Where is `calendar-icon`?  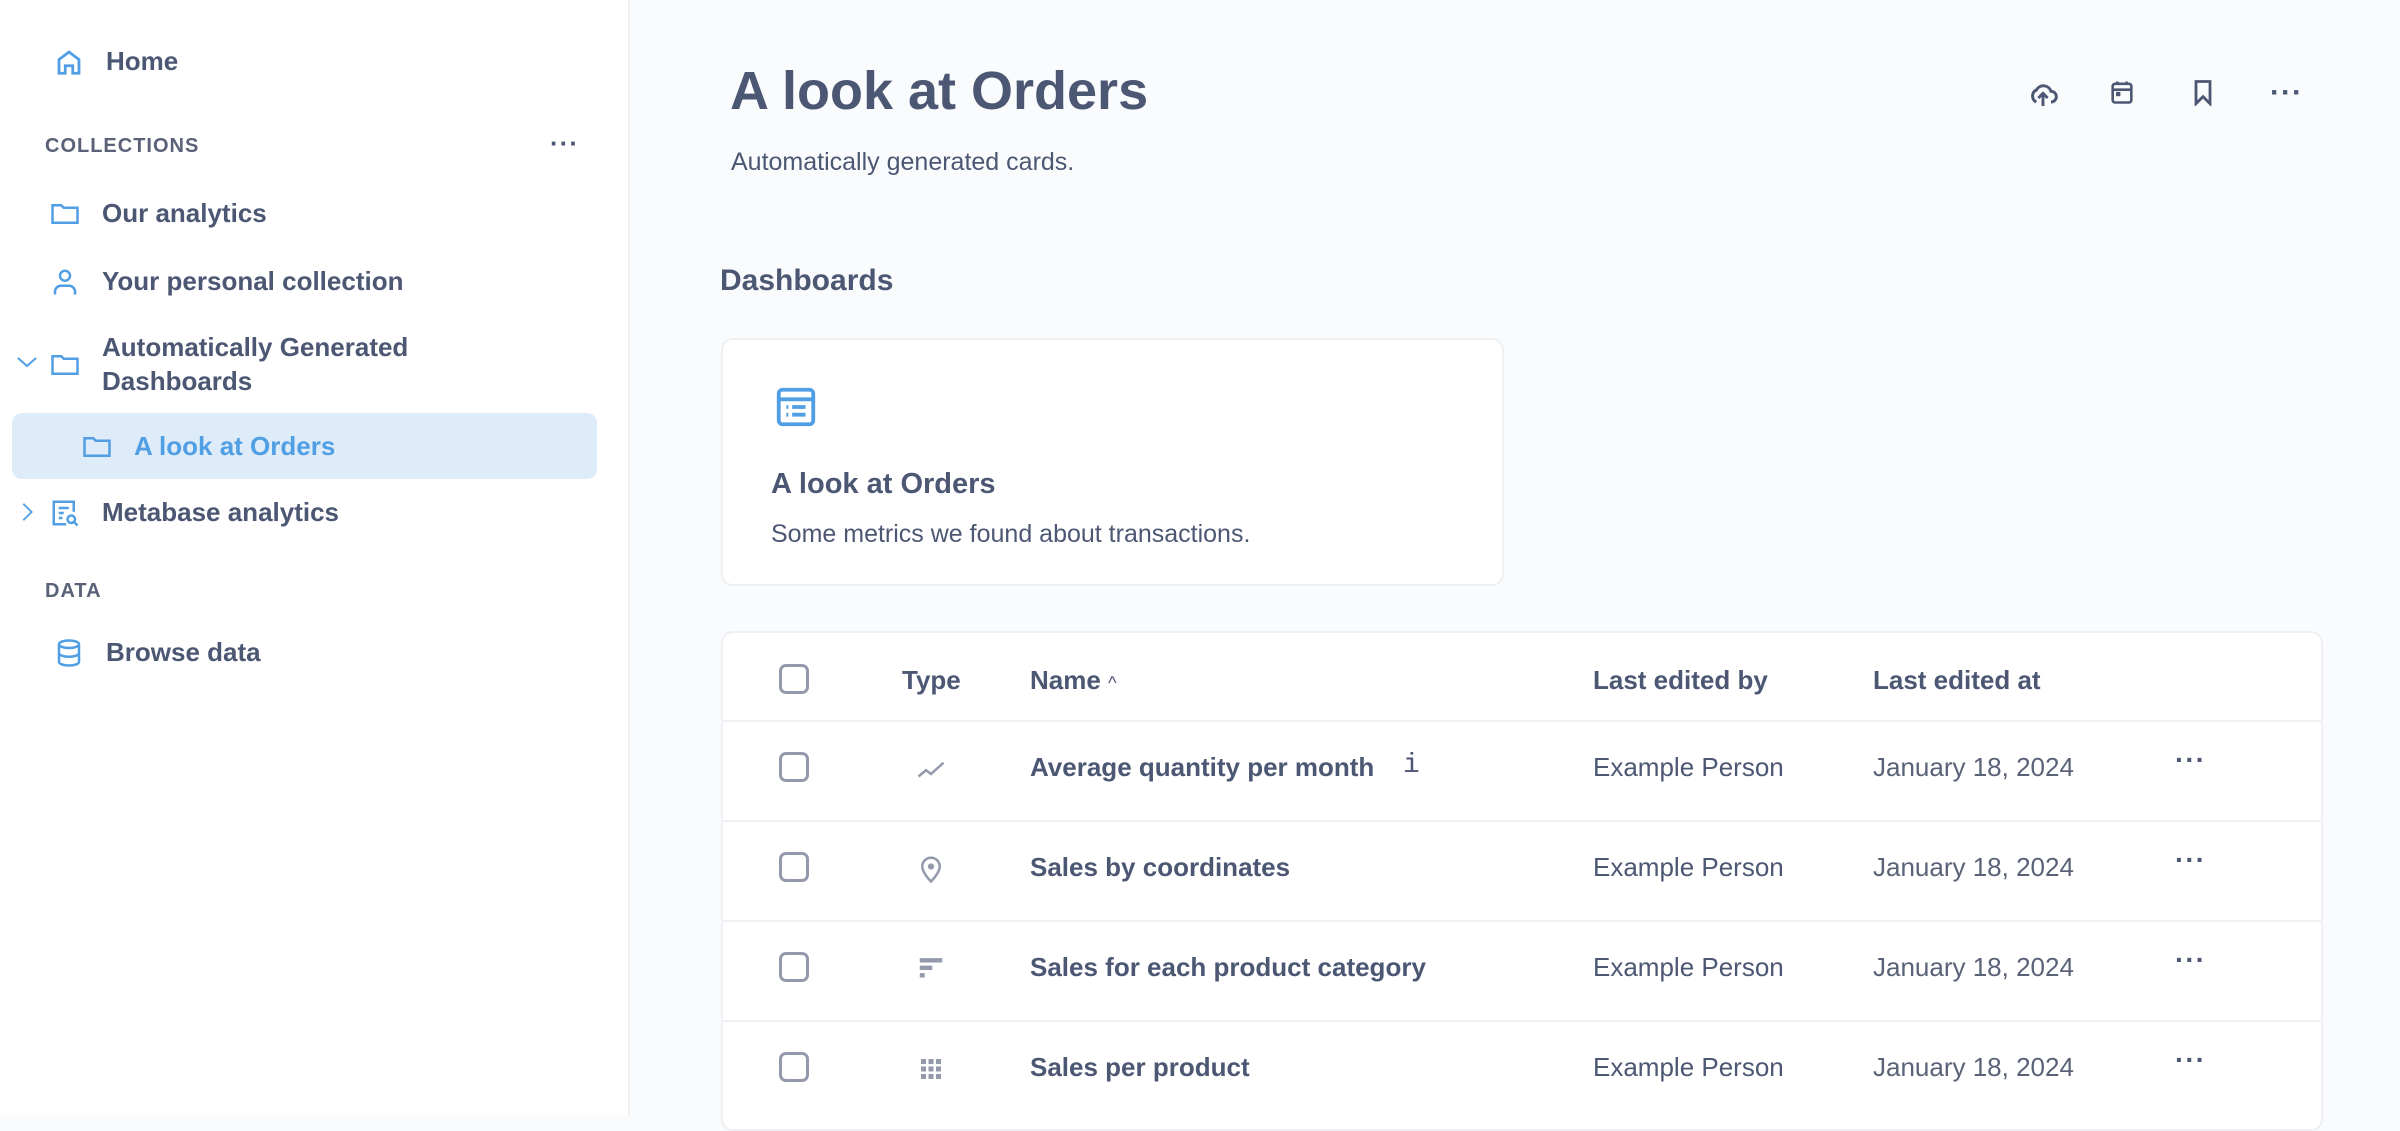 calendar-icon is located at coordinates (2122, 94).